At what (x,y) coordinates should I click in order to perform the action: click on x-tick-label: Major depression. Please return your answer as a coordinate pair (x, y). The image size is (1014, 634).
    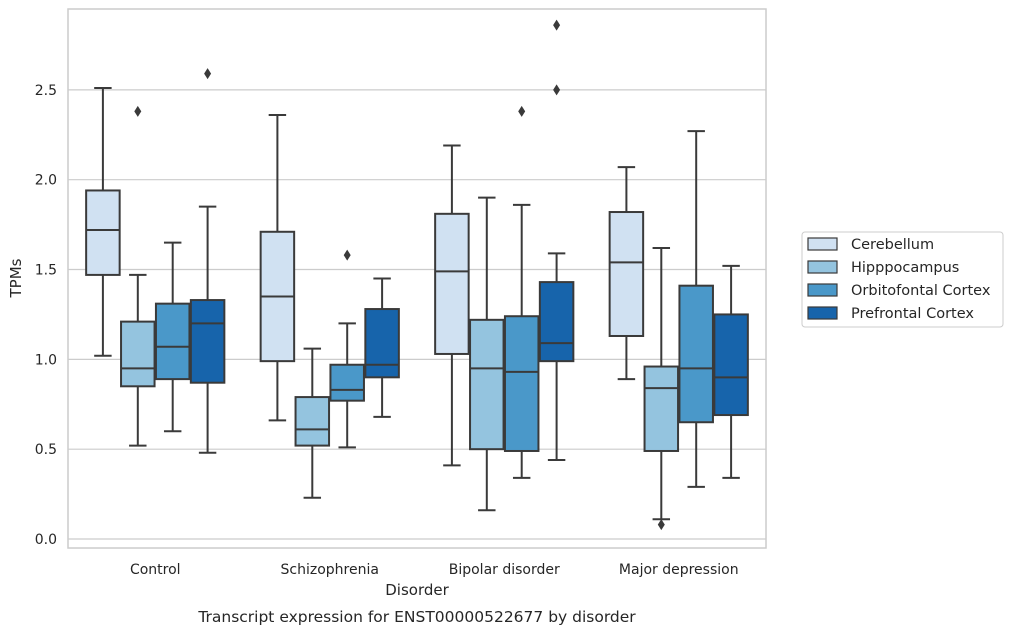
    Looking at the image, I should click on (679, 570).